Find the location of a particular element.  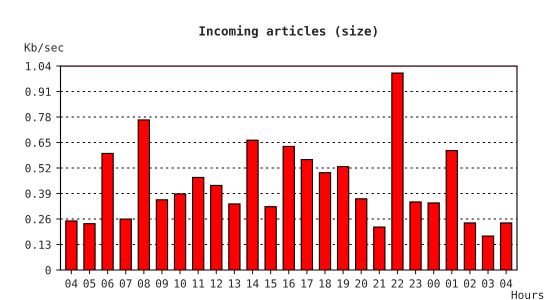

x-tick-label: 17 is located at coordinates (307, 283).